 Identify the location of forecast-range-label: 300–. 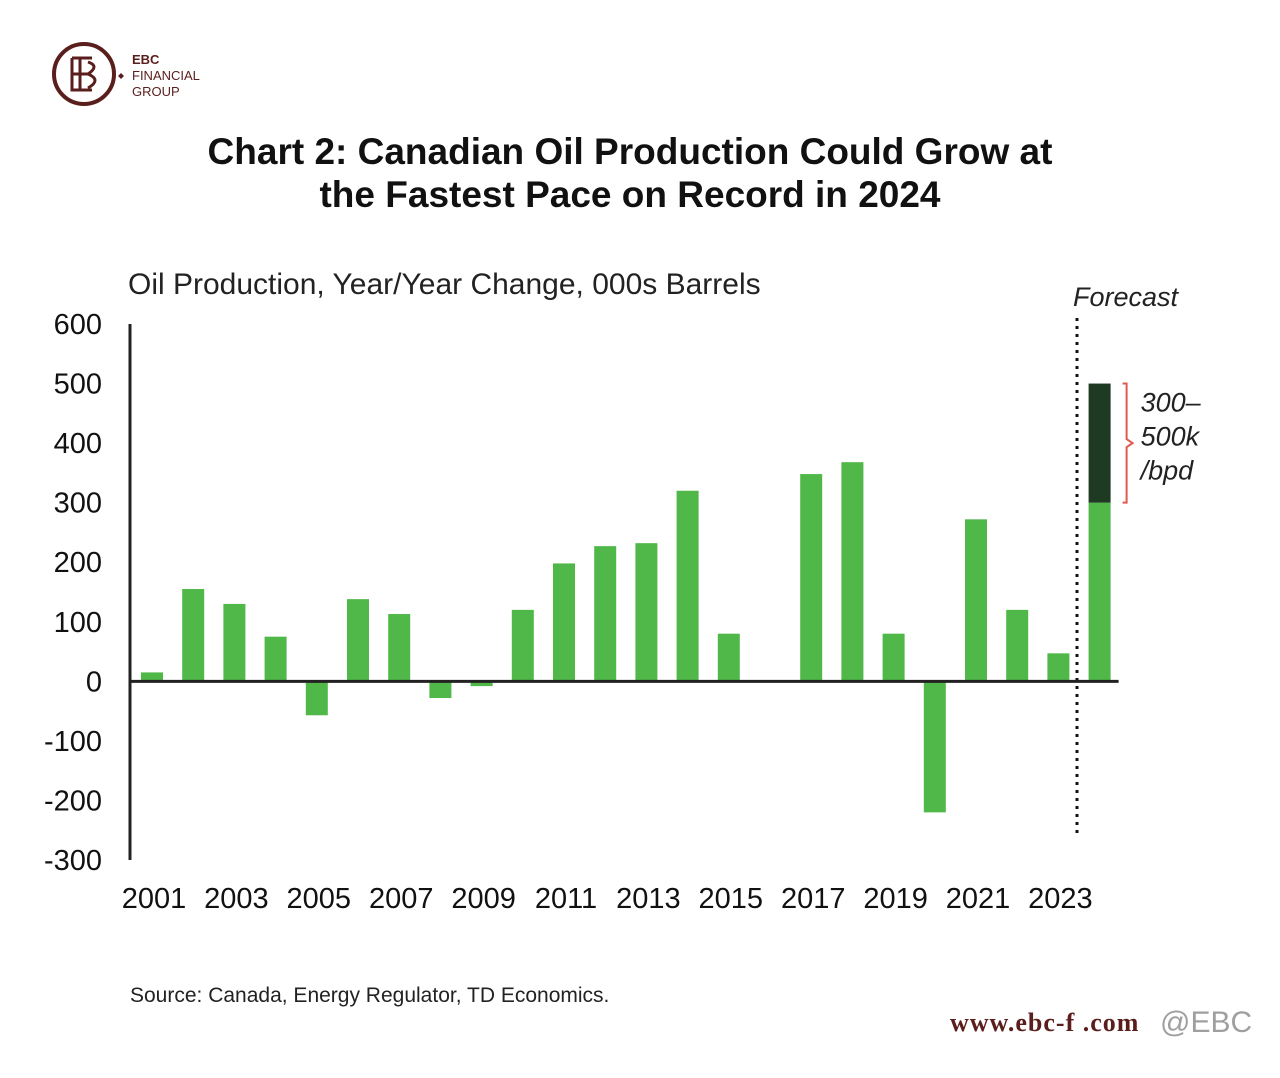
(1171, 403).